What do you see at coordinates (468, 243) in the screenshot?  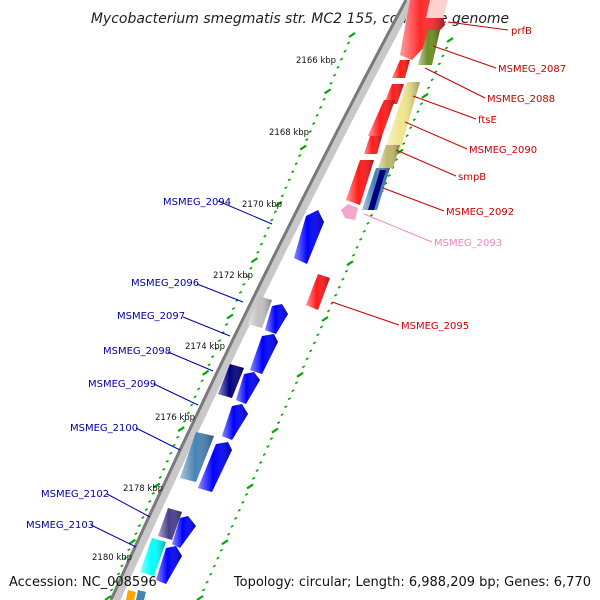 I see `gene-label: MSMEG_2093` at bounding box center [468, 243].